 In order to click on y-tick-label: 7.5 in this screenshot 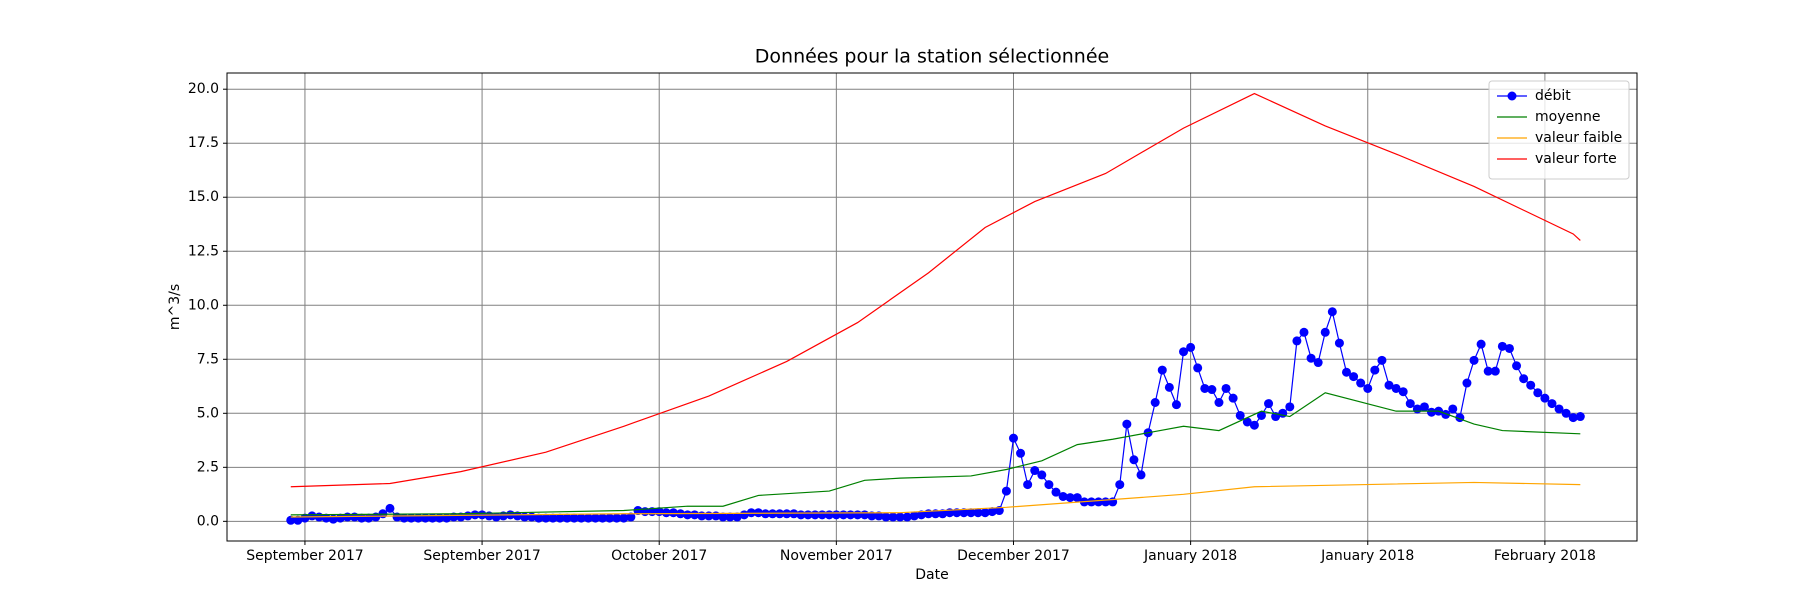, I will do `click(208, 359)`.